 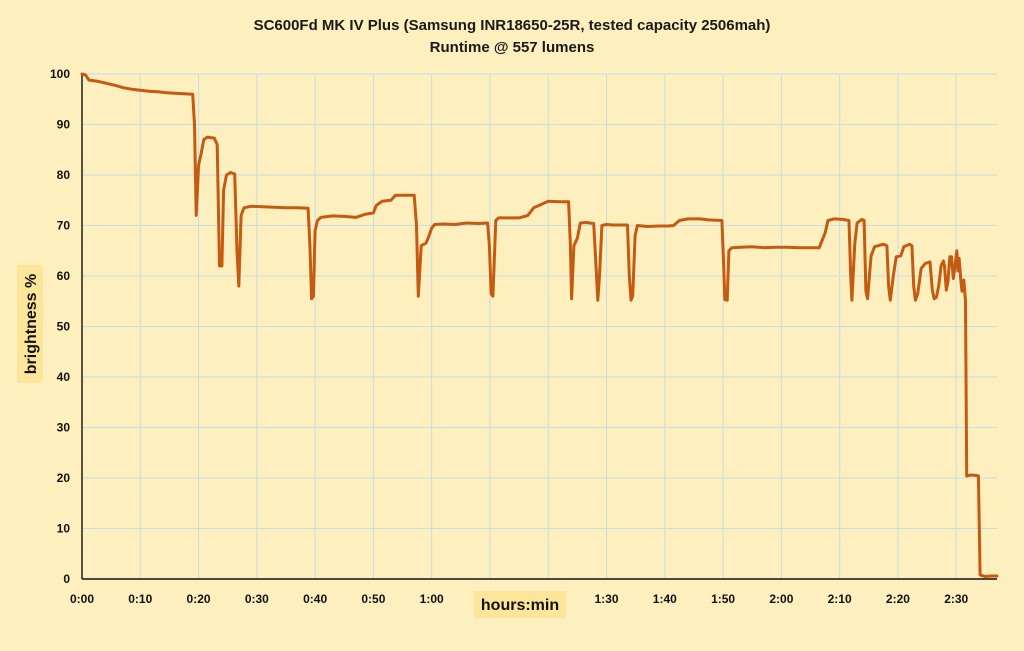 I want to click on x-tick-label: 2:30, so click(x=956, y=599).